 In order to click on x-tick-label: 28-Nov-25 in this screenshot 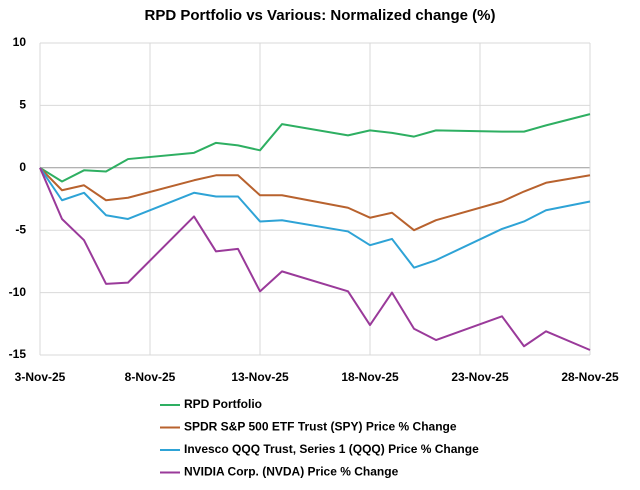, I will do `click(590, 377)`.